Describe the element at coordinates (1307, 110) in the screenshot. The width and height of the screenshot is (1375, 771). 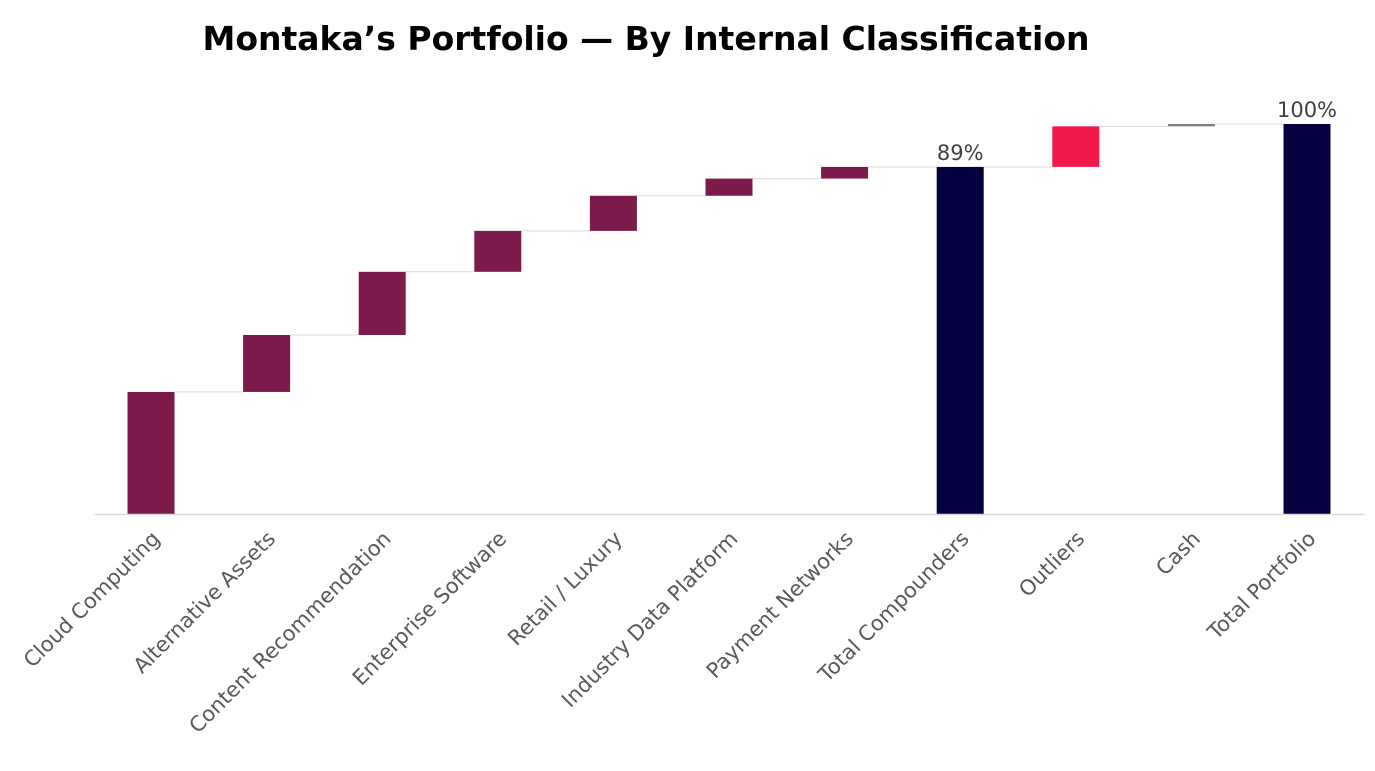
I see `data-label: 100%` at that location.